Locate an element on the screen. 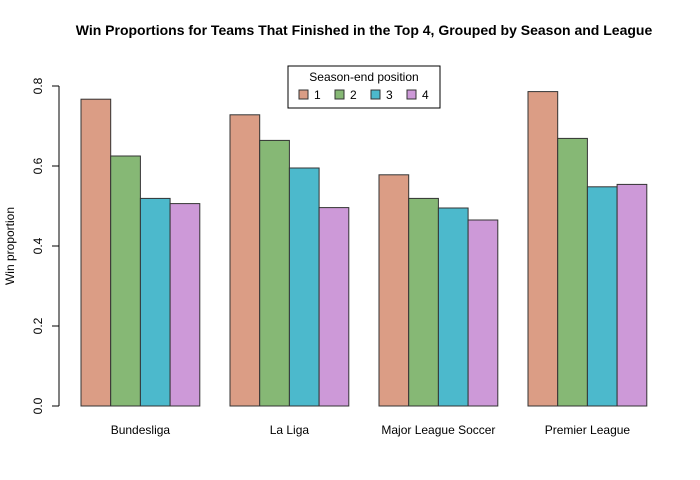  y-axis: 0.0 0.2 0.4 0.6 0.8 is located at coordinates (45, 245).